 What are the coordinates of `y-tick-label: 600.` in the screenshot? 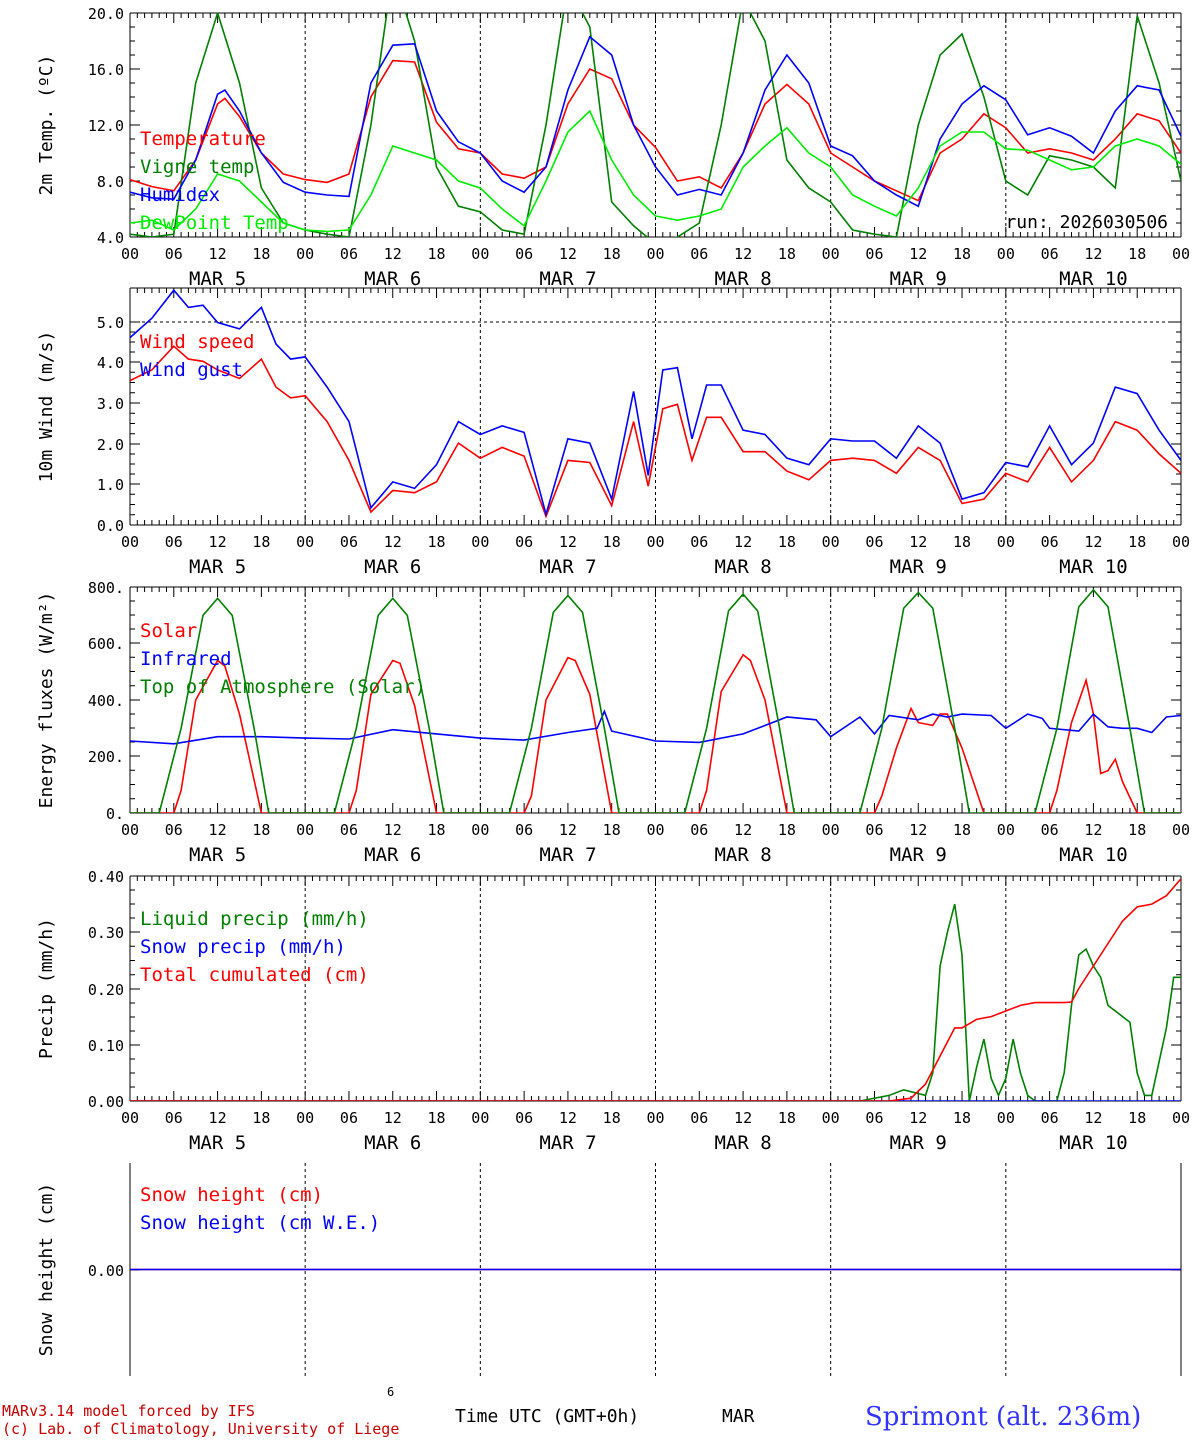 It's located at (106, 644).